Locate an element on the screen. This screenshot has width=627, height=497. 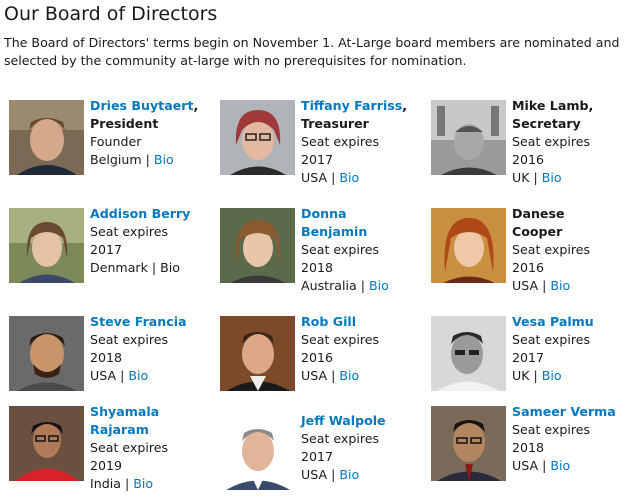
member-name-link: Benjamin is located at coordinates (334, 231).